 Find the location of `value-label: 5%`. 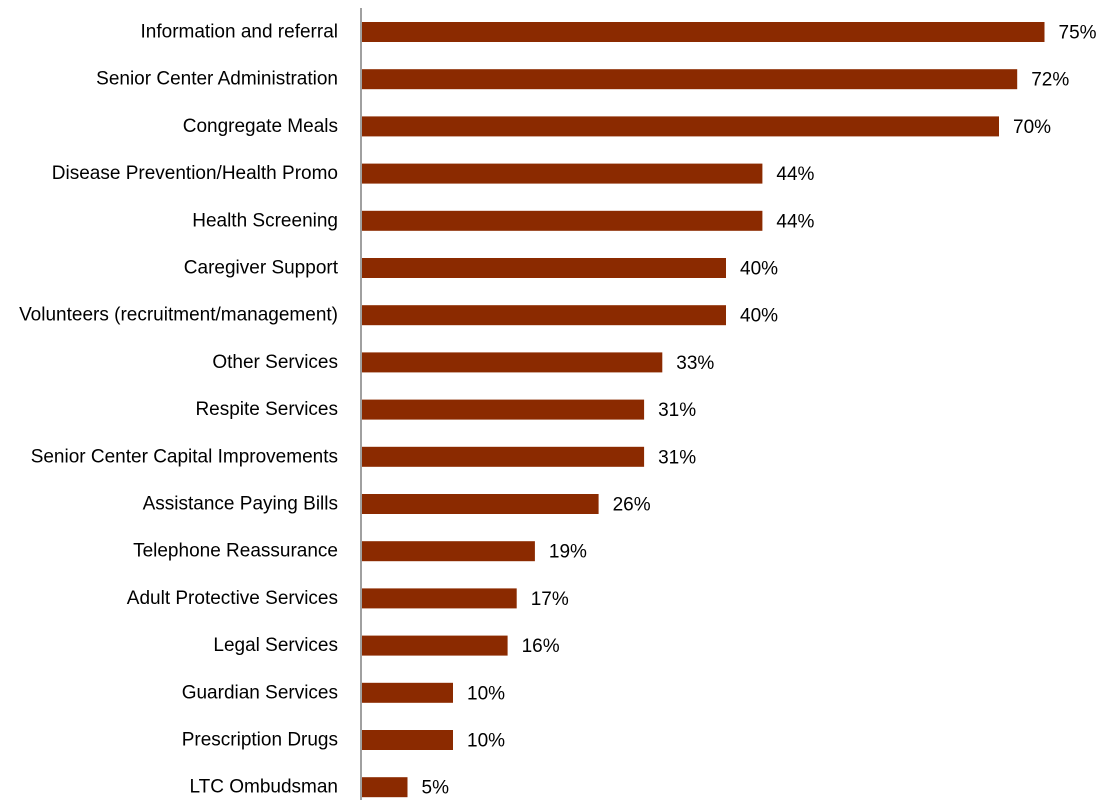

value-label: 5% is located at coordinates (436, 788).